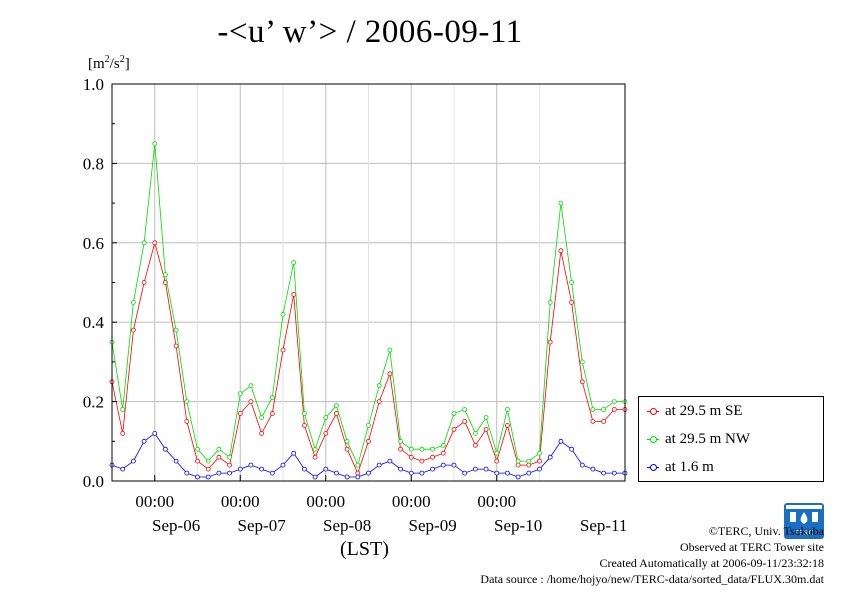  I want to click on y-tick-label: 1.0, so click(93, 84).